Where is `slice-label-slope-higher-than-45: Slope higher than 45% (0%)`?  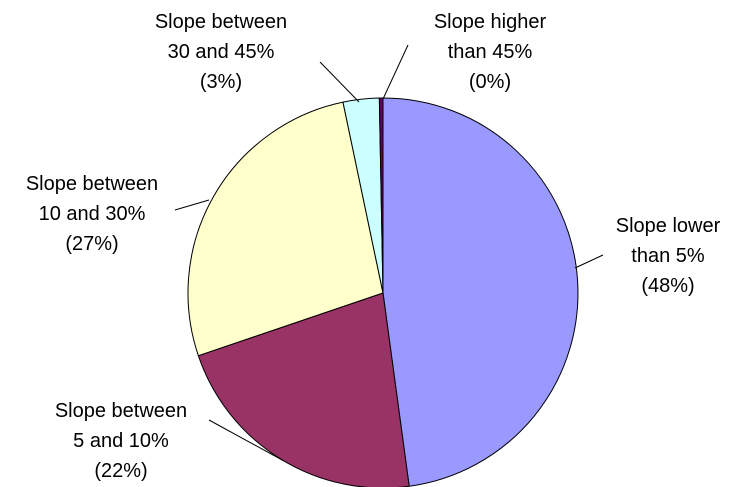 slice-label-slope-higher-than-45: Slope higher than 45% (0%) is located at coordinates (490, 52).